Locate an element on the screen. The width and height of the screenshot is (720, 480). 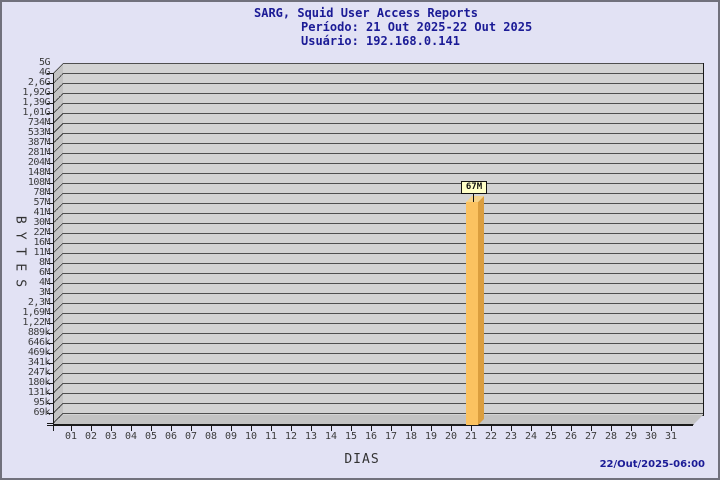
y-tick-label: 204M is located at coordinates (39, 162).